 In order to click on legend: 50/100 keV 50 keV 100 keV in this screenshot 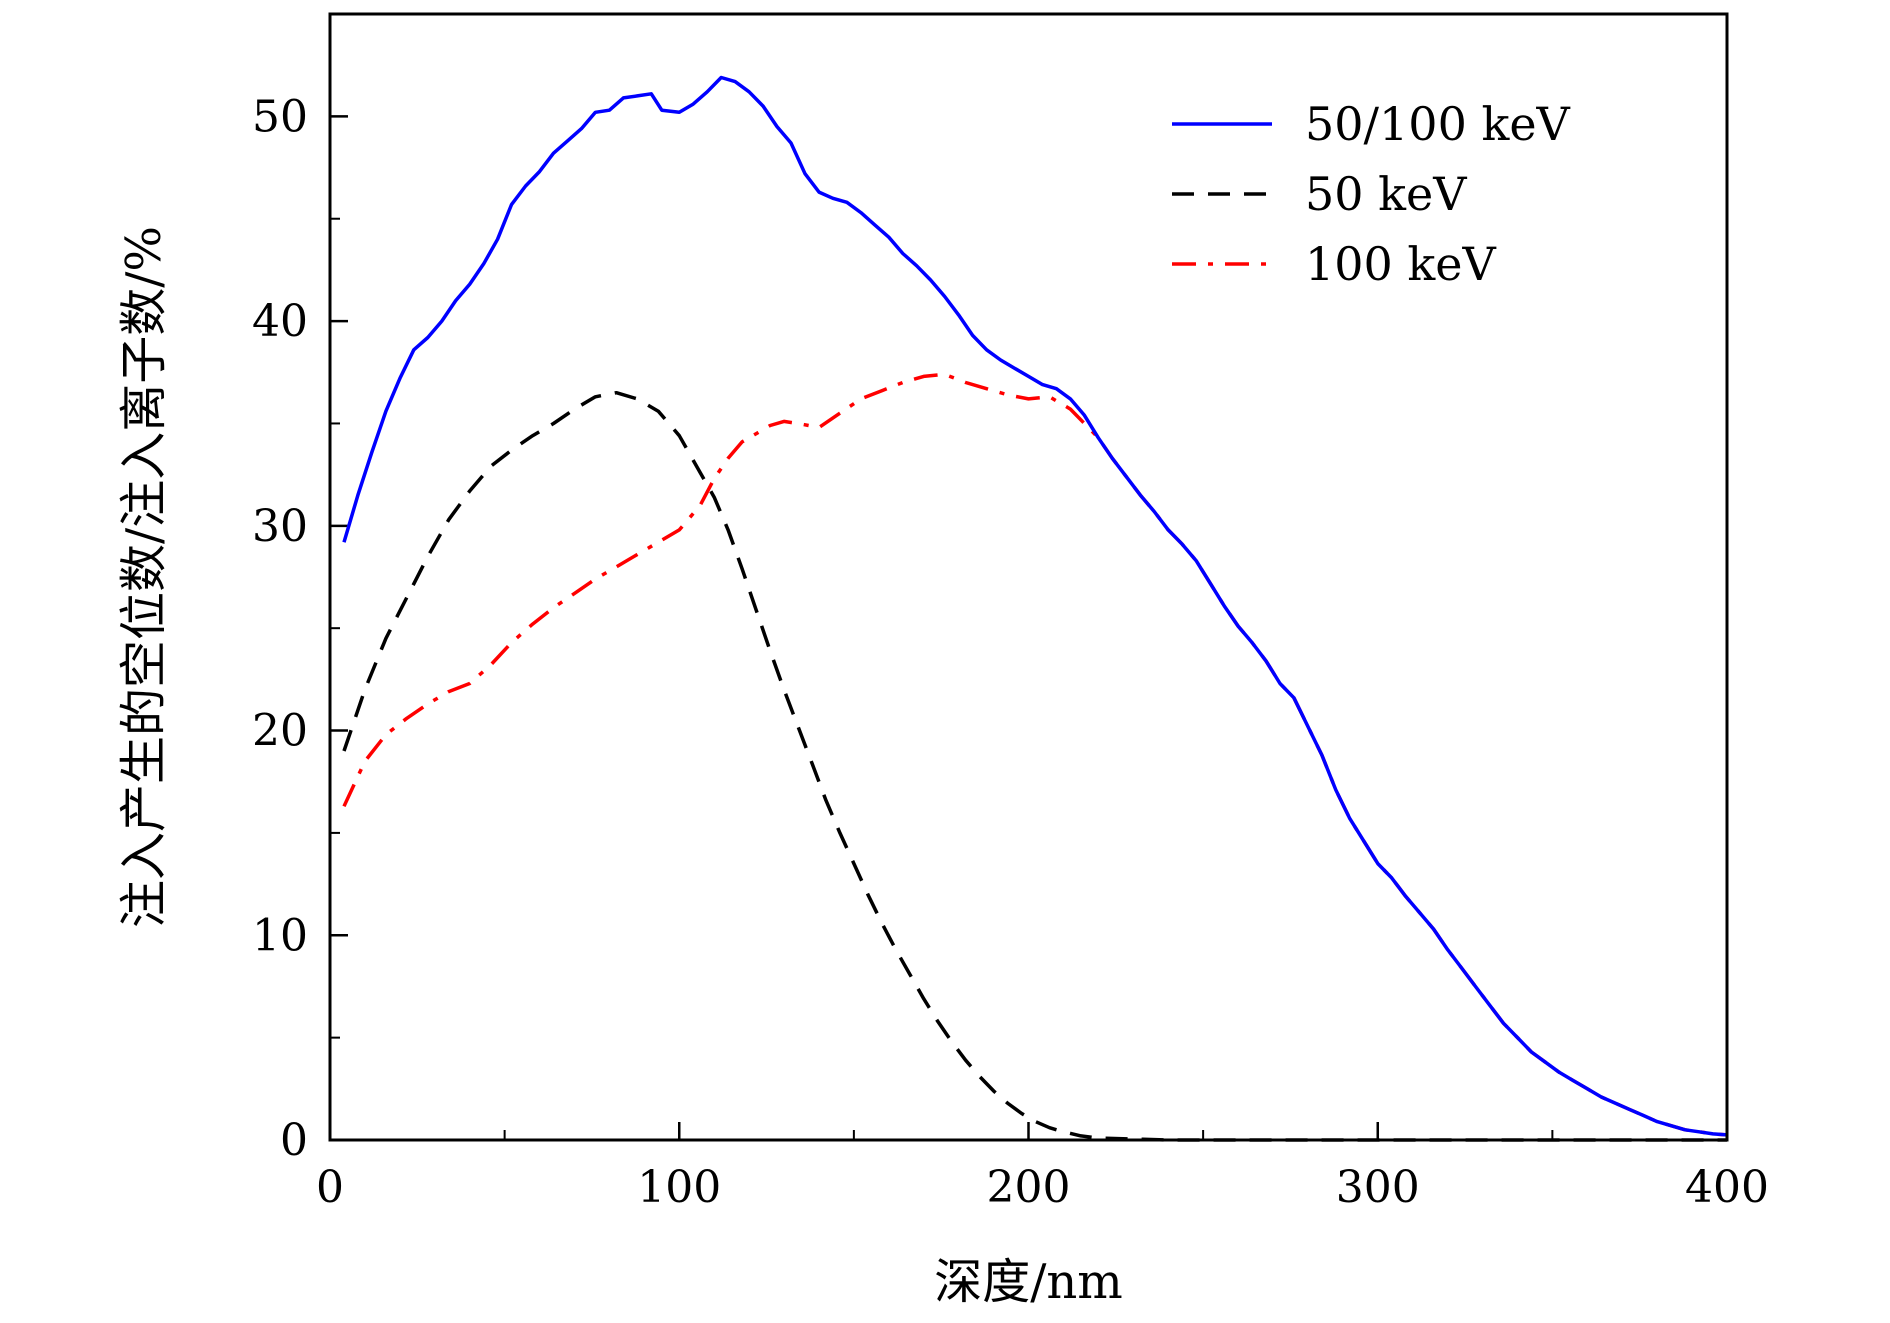, I will do `click(1371, 194)`.